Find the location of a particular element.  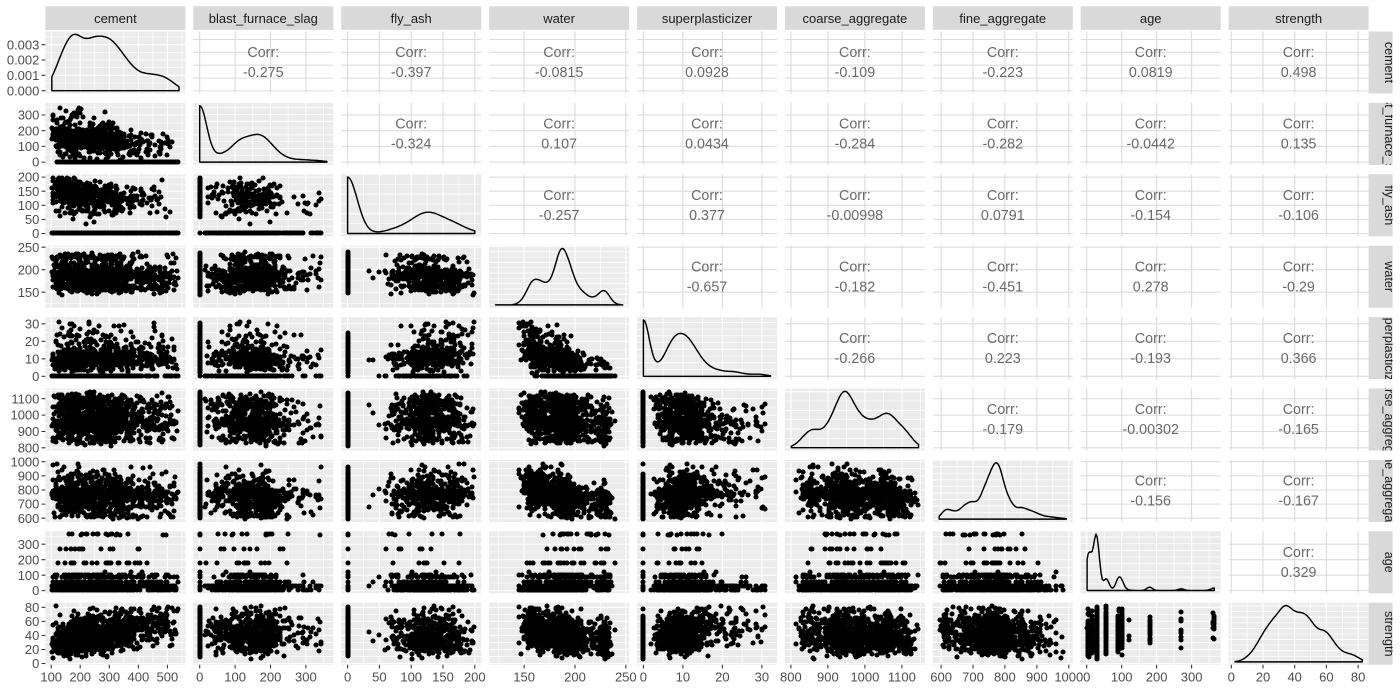

svg-text: 0.366 is located at coordinates (1299, 359).